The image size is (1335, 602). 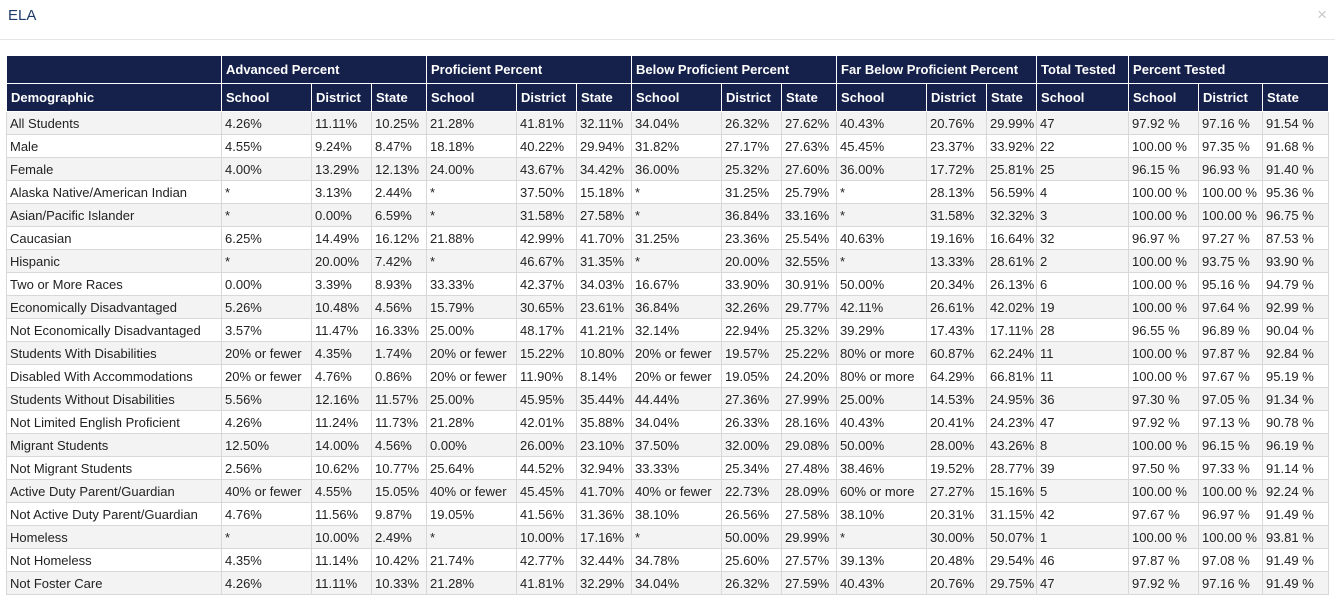 I want to click on value-cell: 11.57%, so click(x=399, y=399).